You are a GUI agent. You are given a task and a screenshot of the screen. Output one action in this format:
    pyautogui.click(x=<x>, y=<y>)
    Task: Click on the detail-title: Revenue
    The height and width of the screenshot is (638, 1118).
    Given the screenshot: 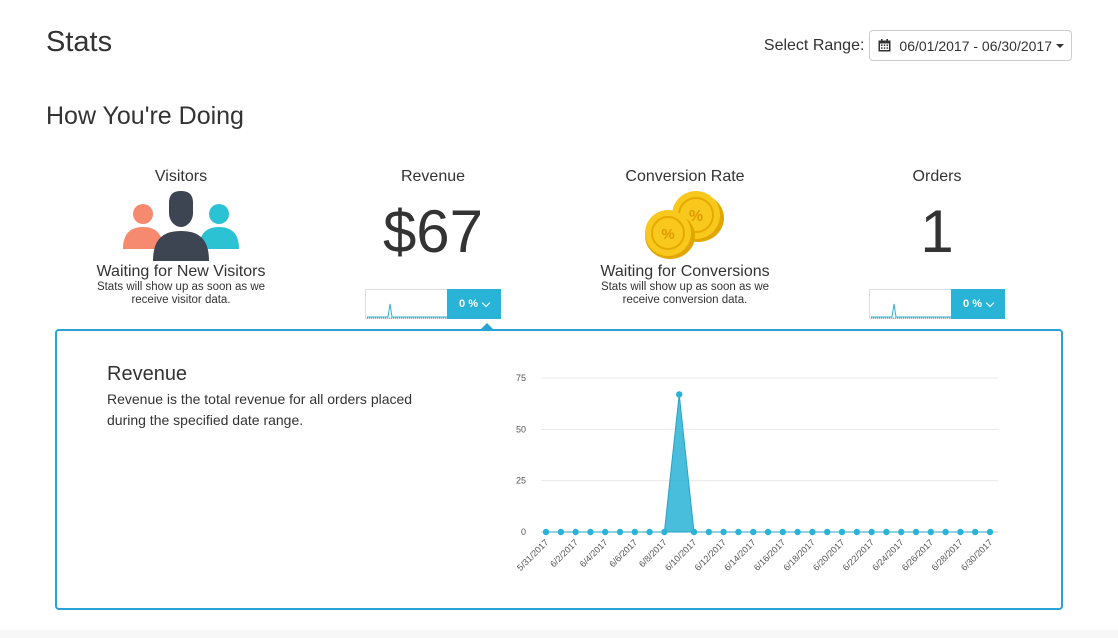 What is the action you would take?
    pyautogui.click(x=147, y=374)
    